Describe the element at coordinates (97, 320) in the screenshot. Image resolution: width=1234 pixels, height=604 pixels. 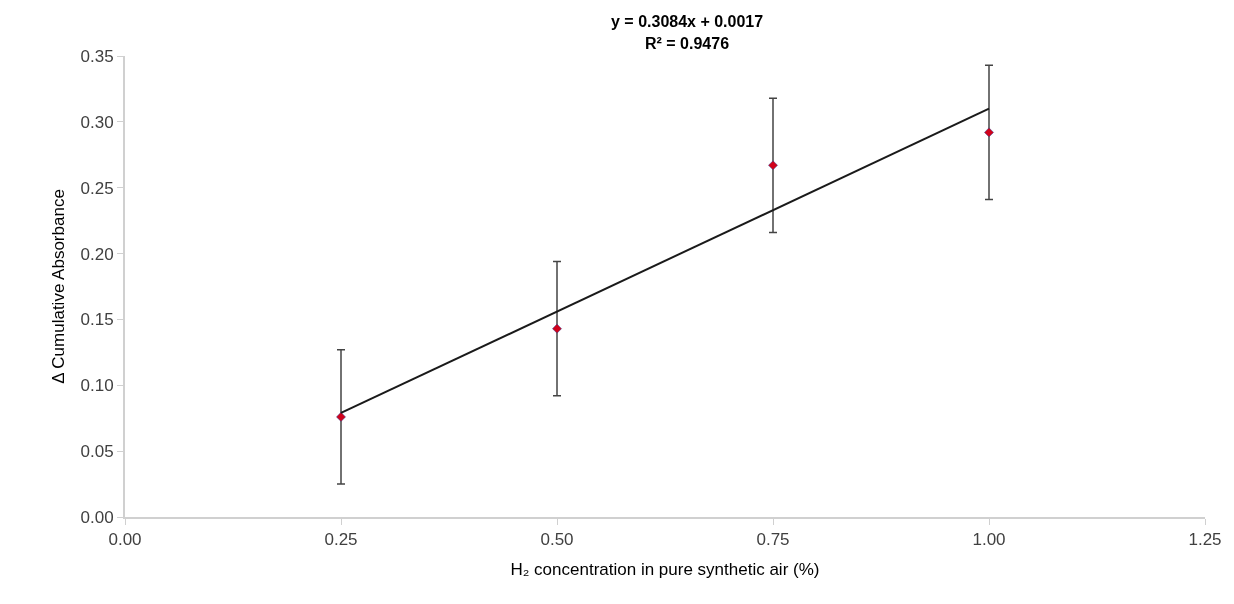
I see `y-tick-label: 0.15` at that location.